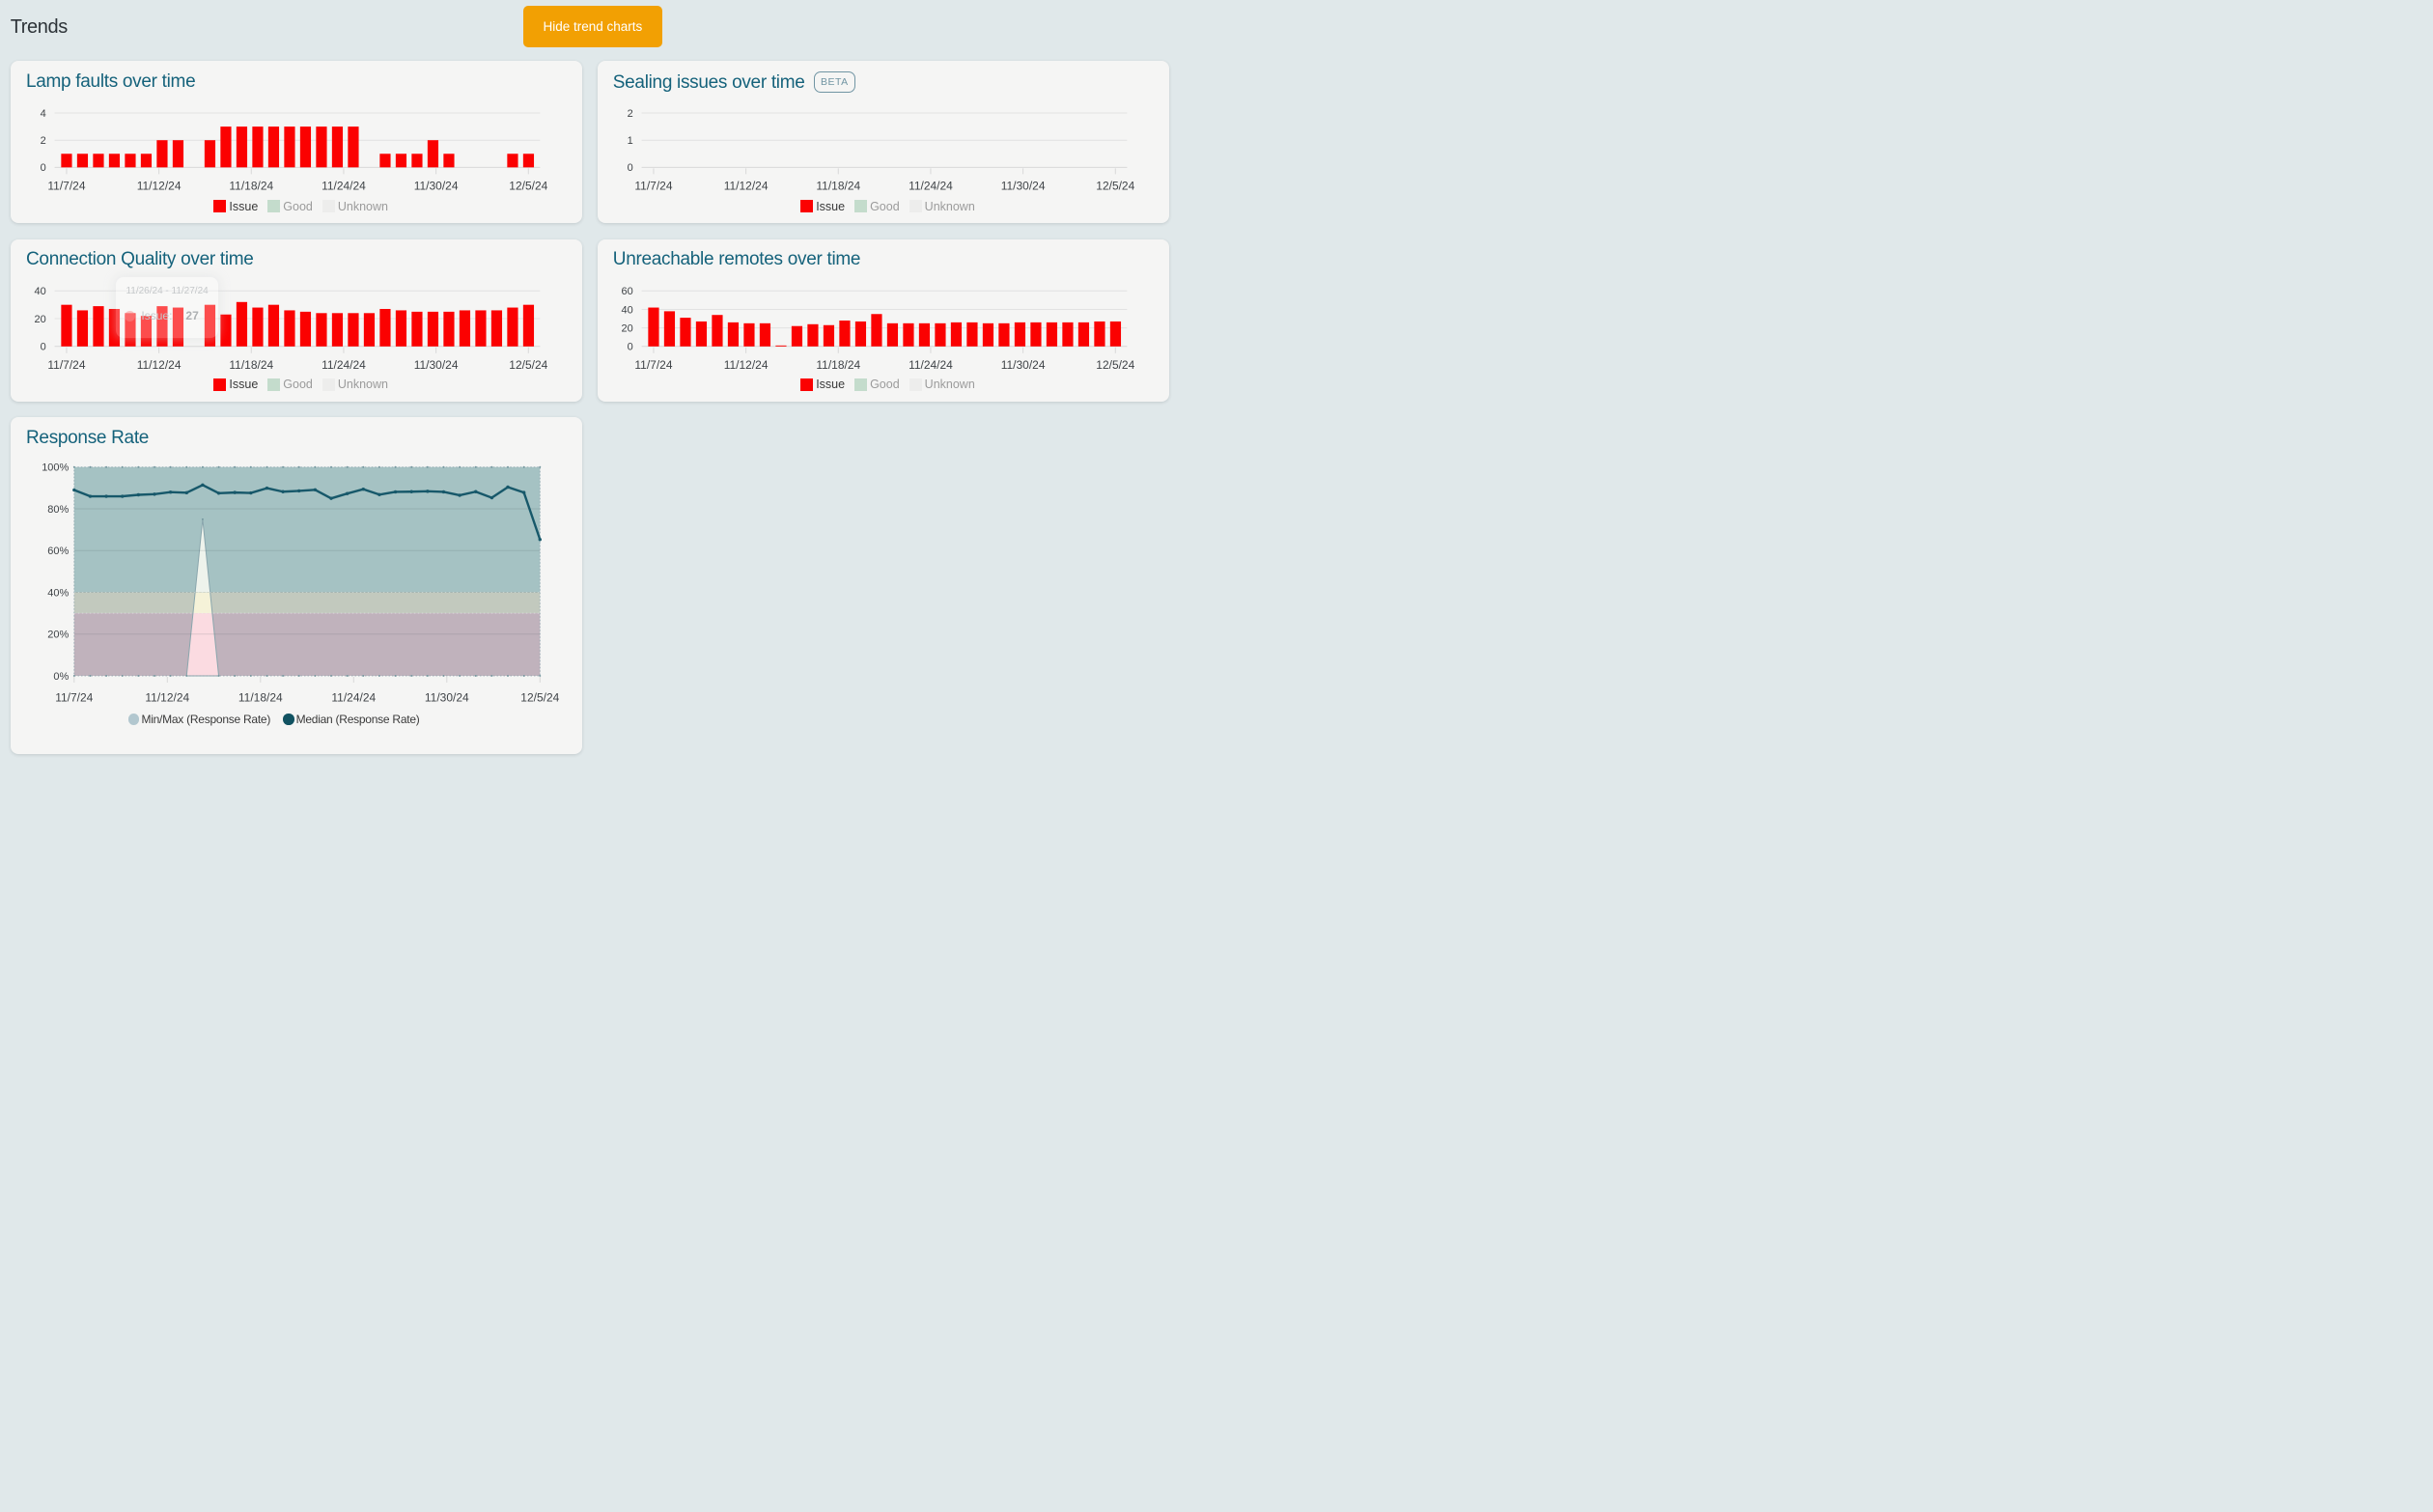 Image resolution: width=2433 pixels, height=1512 pixels. What do you see at coordinates (630, 141) in the screenshot?
I see `svg-text: 1` at bounding box center [630, 141].